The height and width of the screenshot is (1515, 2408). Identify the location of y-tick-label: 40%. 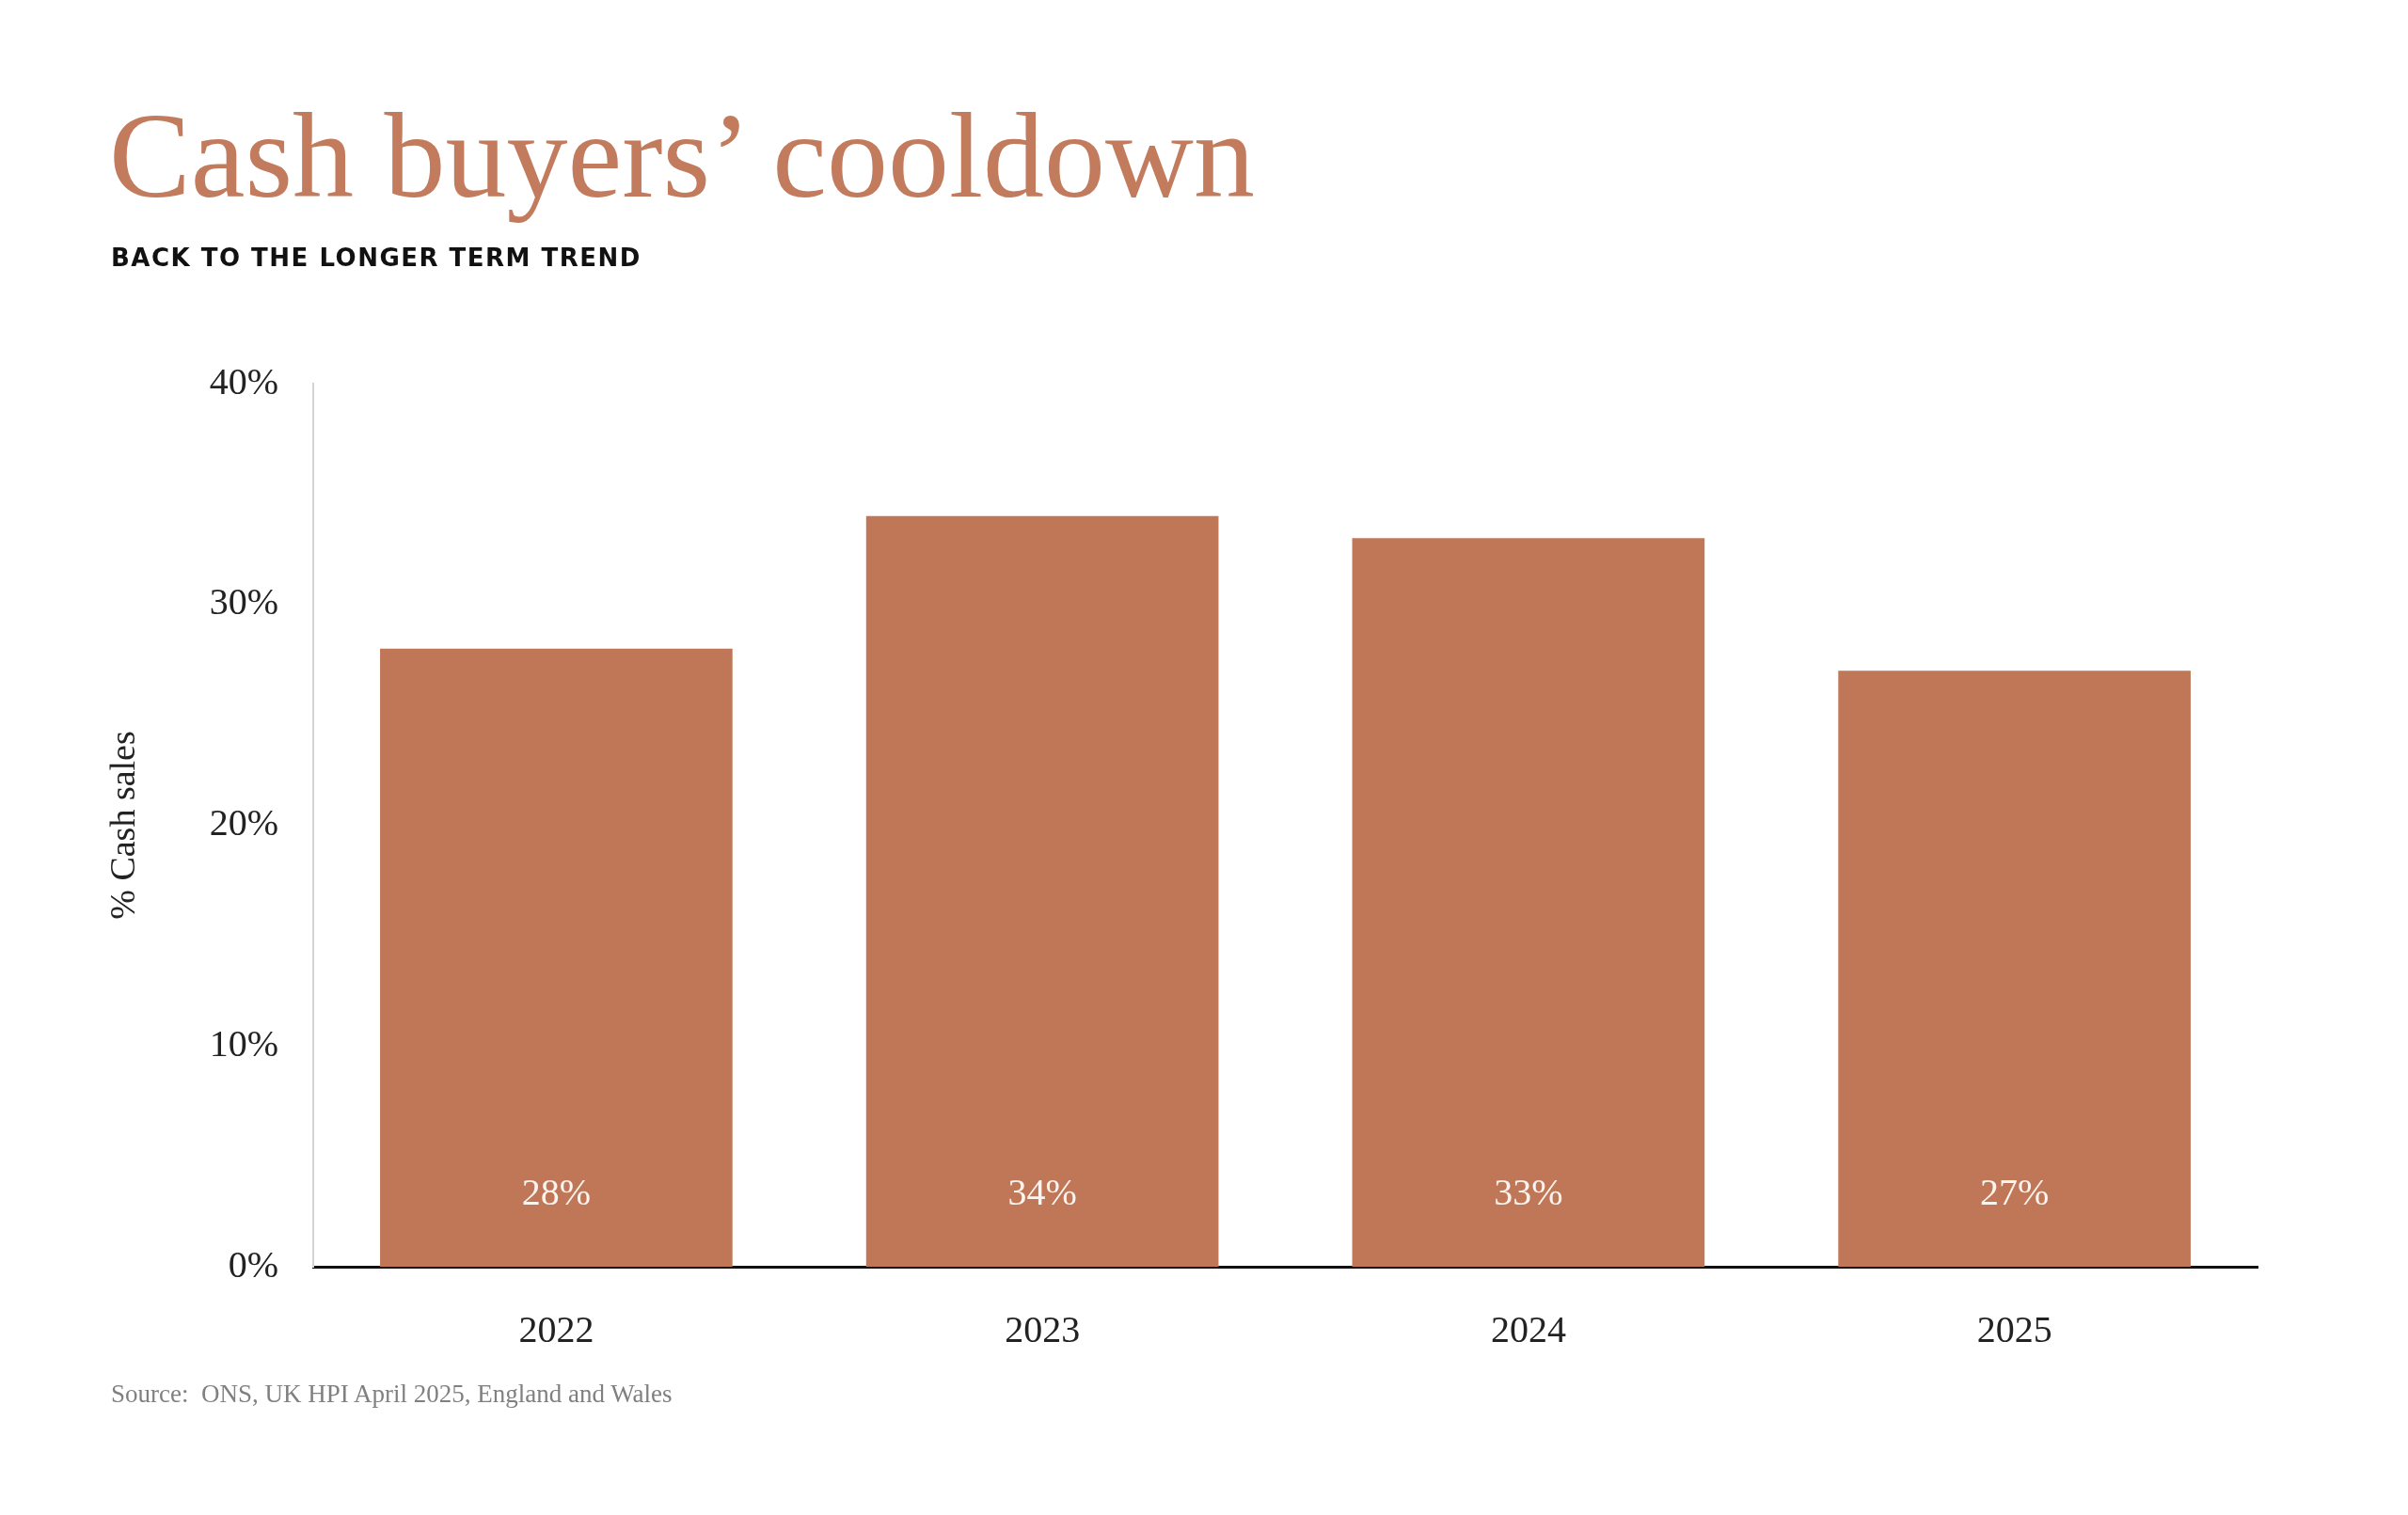
(244, 380).